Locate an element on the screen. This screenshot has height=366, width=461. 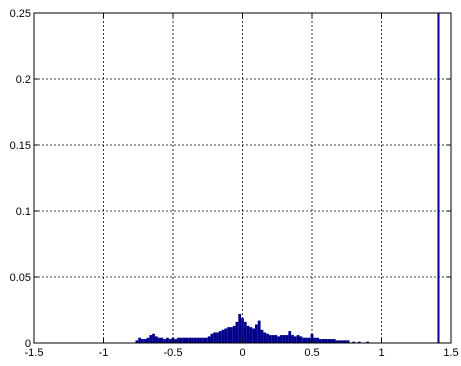
histogram-bars is located at coordinates (252, 328).